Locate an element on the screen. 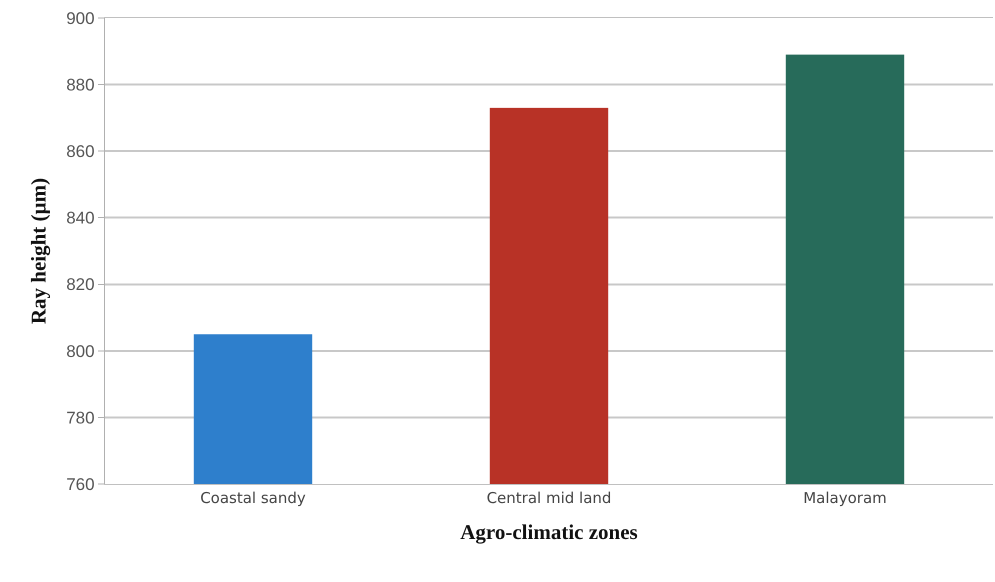  x-tick-label: Malayoram is located at coordinates (845, 498).